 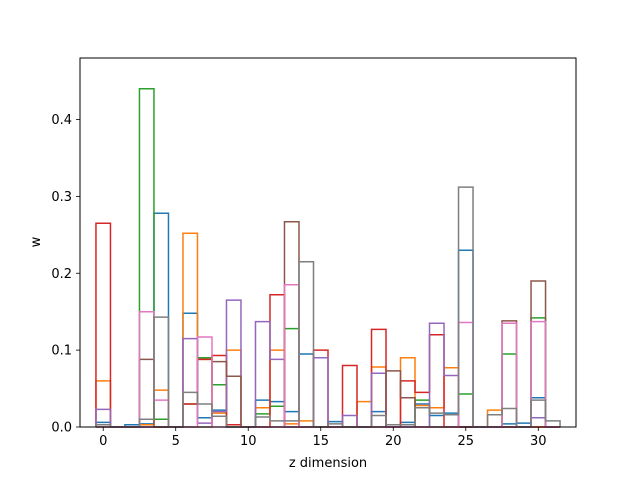 I want to click on x-tick-label: 10, so click(x=248, y=441).